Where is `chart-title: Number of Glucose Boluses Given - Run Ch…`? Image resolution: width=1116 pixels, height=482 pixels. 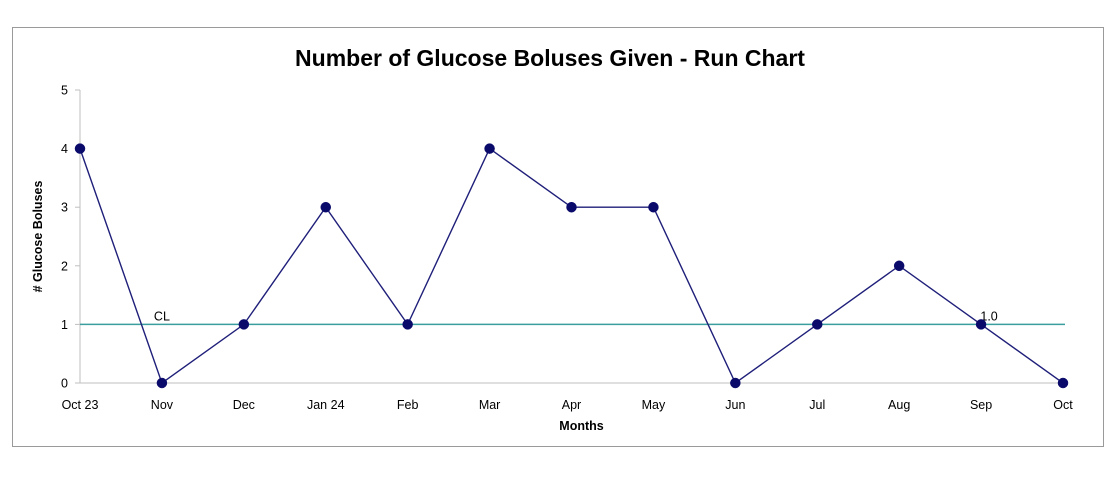 chart-title: Number of Glucose Boluses Given - Run Ch… is located at coordinates (550, 58).